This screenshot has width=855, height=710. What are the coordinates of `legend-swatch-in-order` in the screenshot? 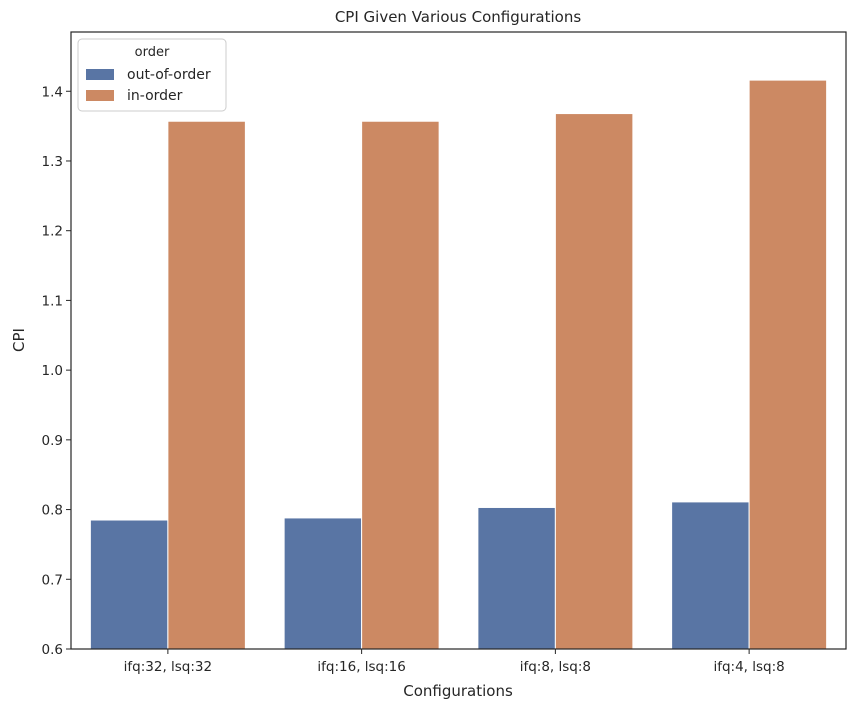 It's located at (100, 95).